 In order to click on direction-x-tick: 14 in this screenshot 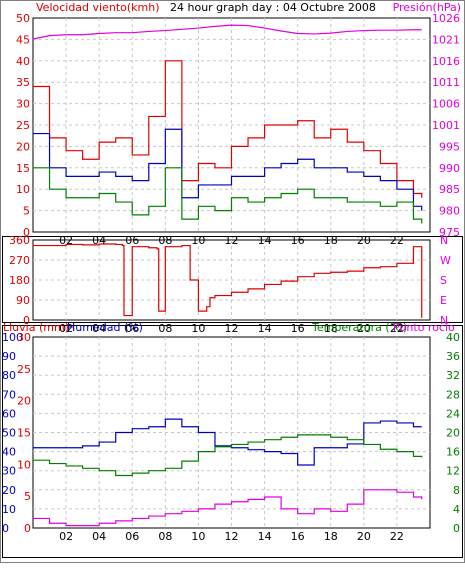, I will do `click(265, 328)`.